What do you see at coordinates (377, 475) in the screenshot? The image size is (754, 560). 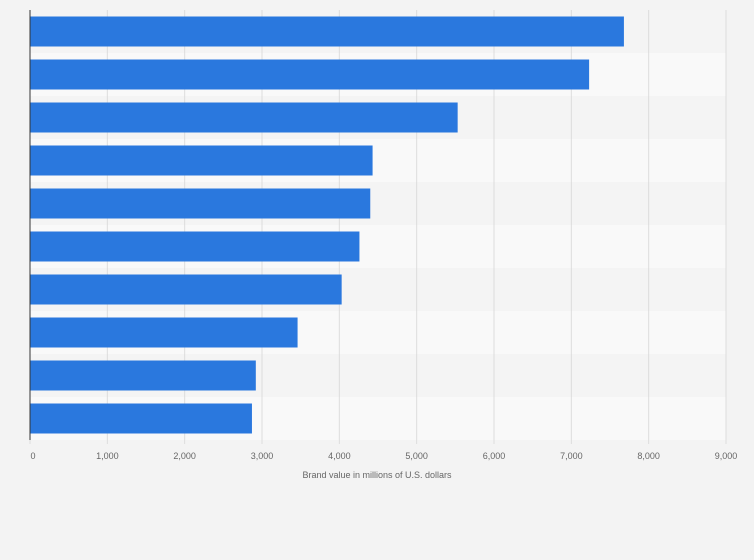 I see `x-axis-title: Brand value in millions of U.S. dollars` at bounding box center [377, 475].